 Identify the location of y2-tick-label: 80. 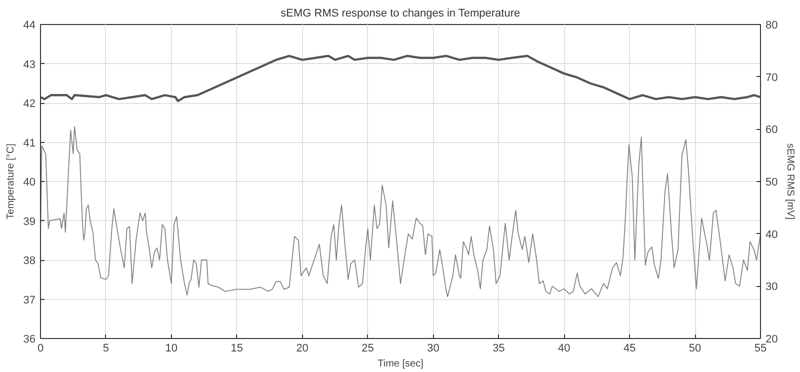
(772, 26).